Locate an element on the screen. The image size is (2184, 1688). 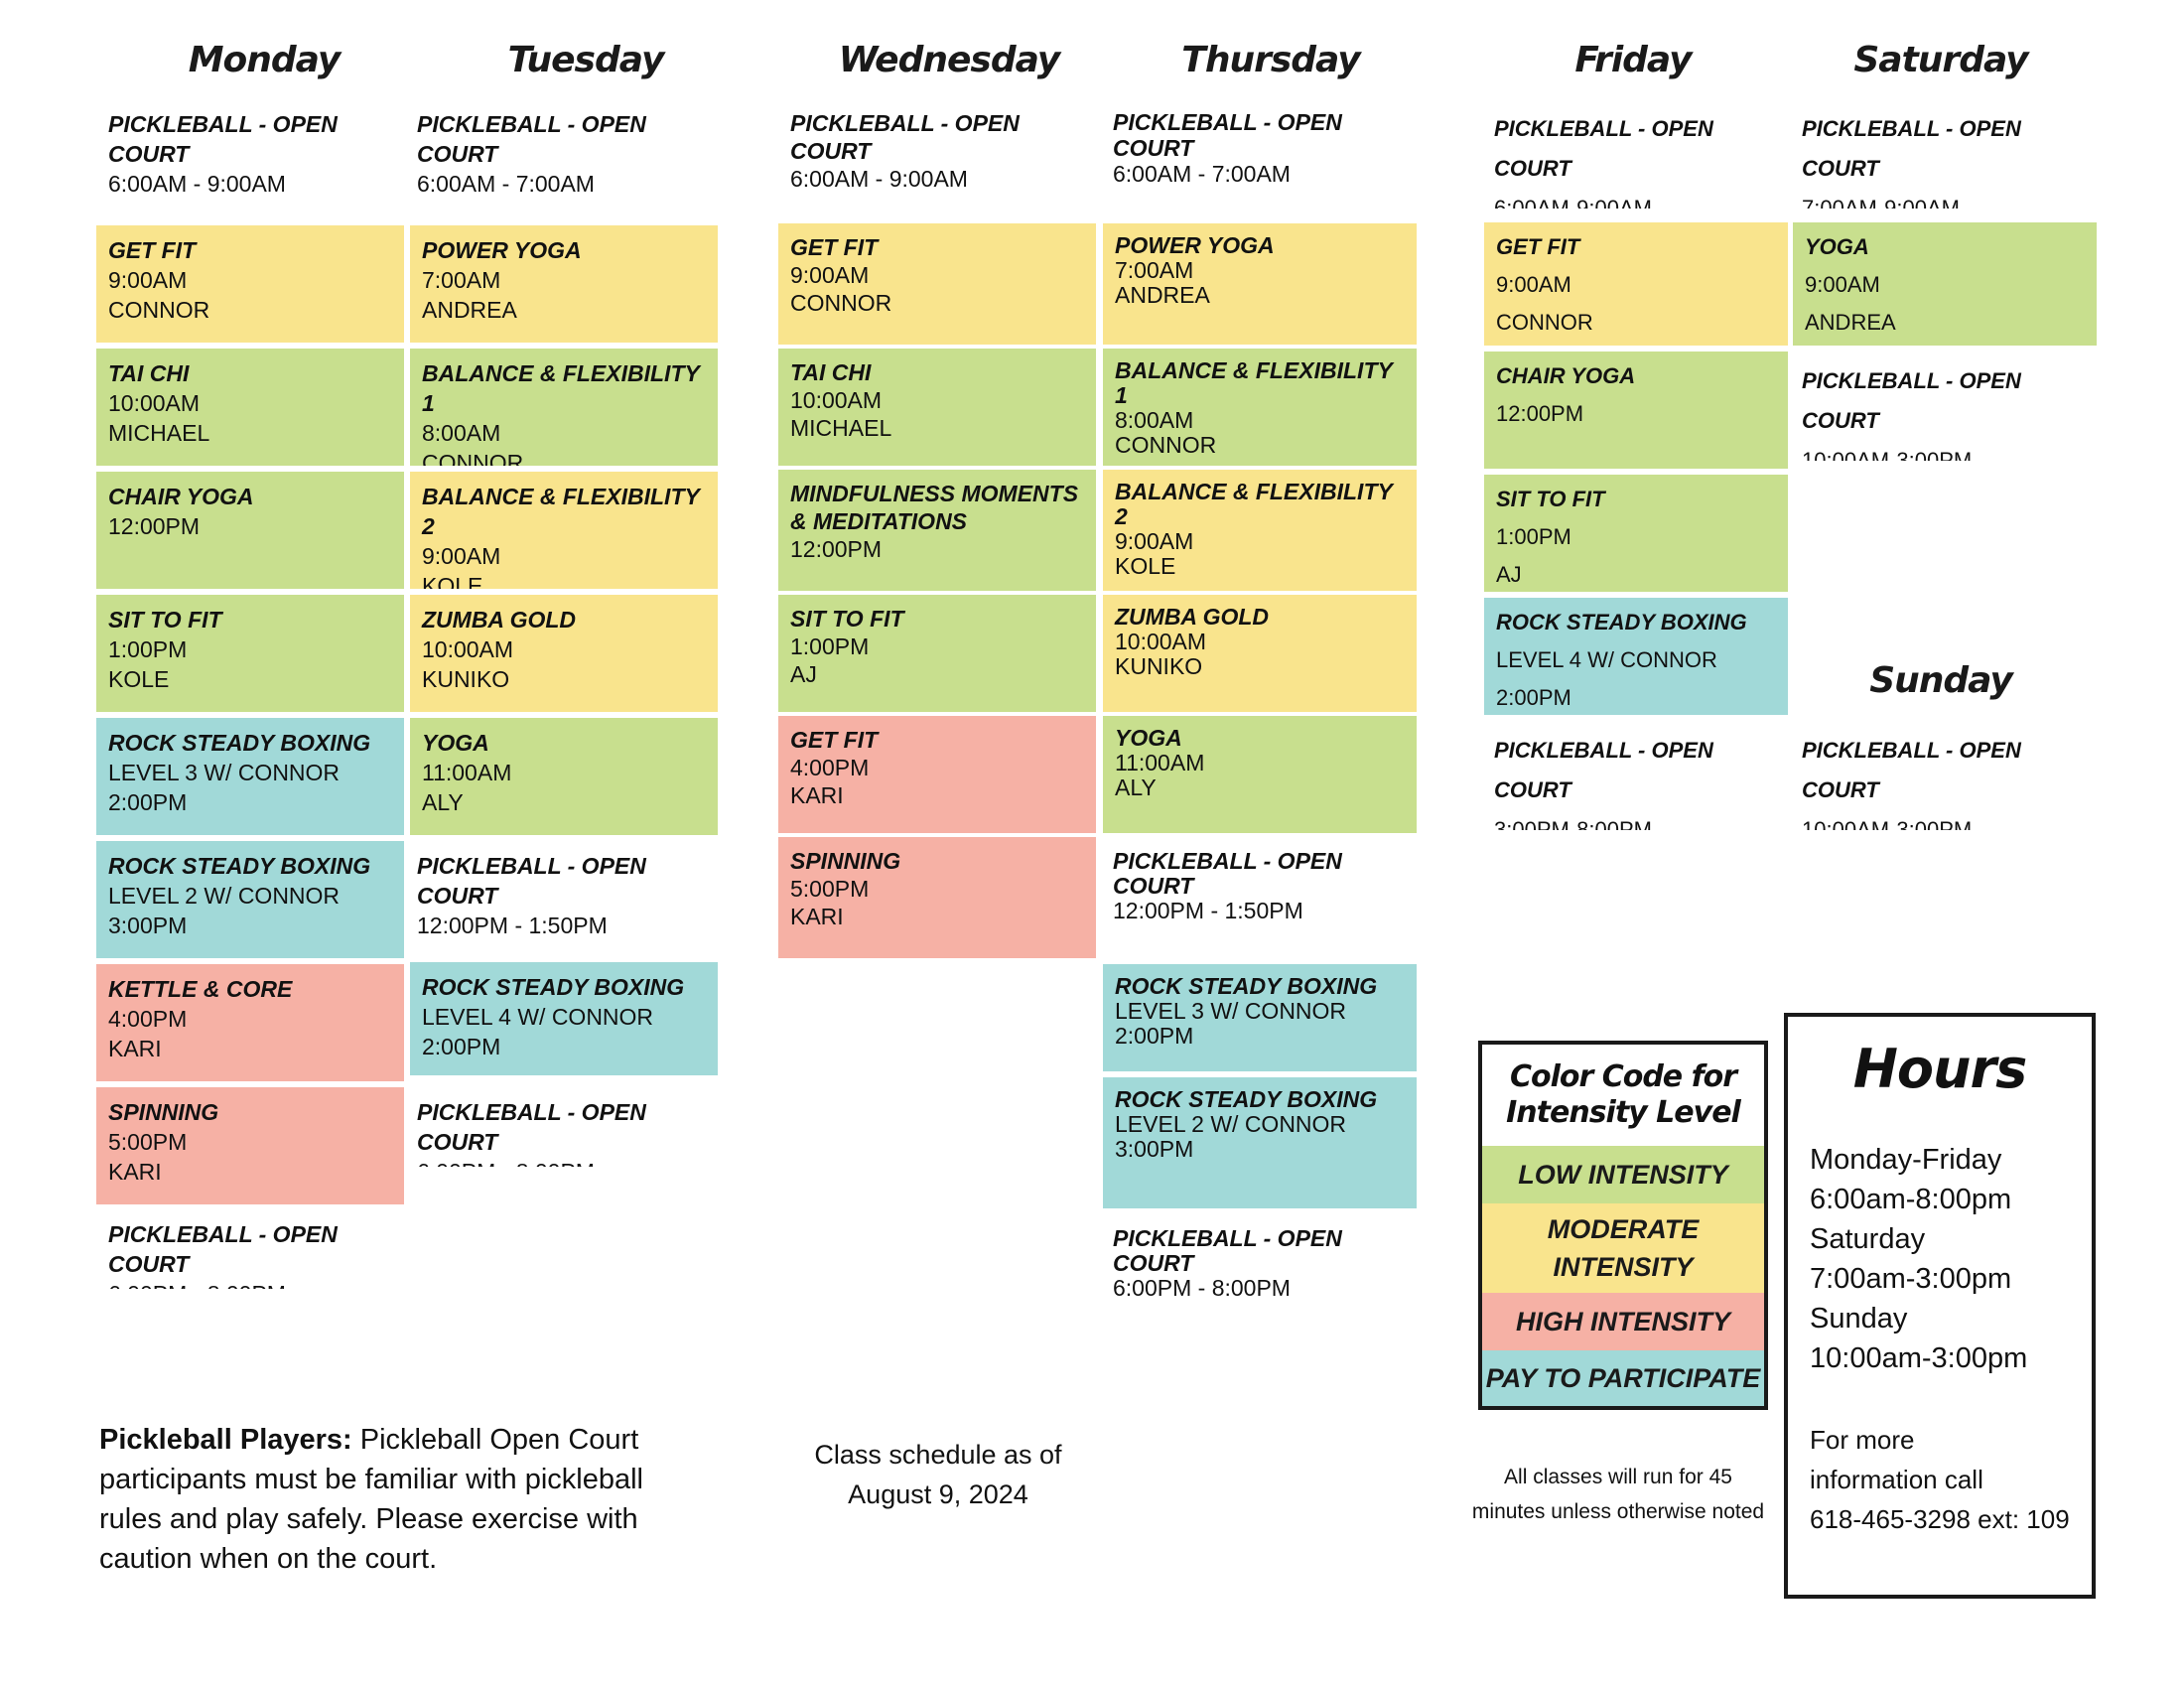
thursday-class: BALANCE & FLEXIBILITY 2 9:00AM KOLE is located at coordinates (1260, 530).